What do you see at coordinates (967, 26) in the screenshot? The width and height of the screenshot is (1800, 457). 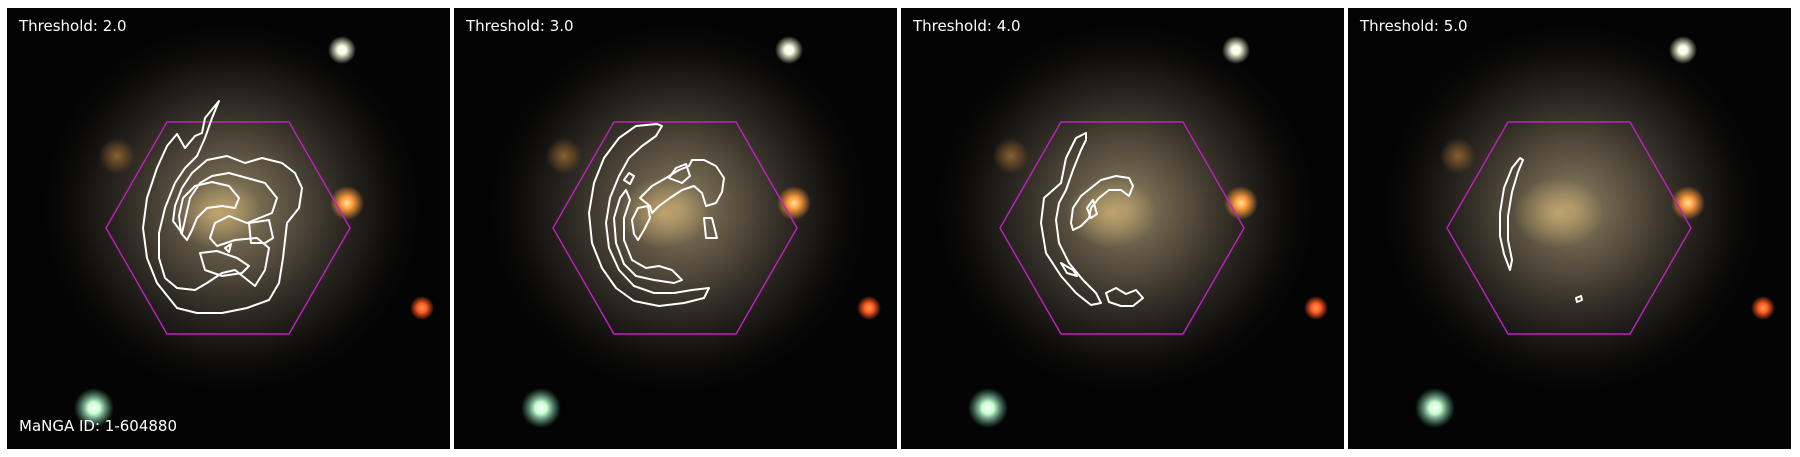 I see `threshold-label: Threshold: 4.0` at bounding box center [967, 26].